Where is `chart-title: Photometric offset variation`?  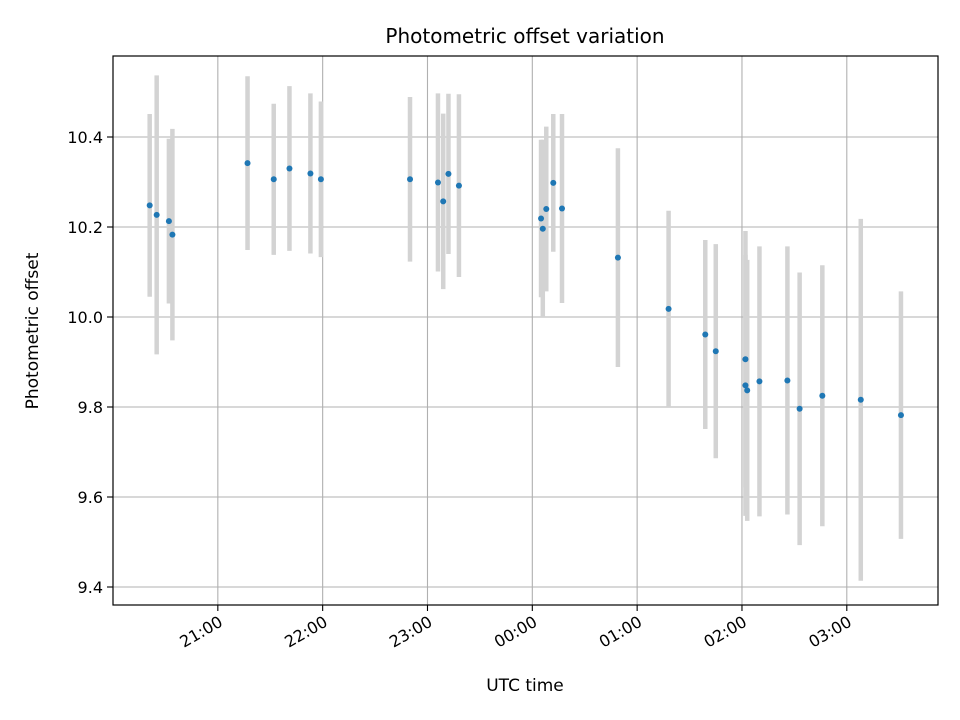 chart-title: Photometric offset variation is located at coordinates (524, 36).